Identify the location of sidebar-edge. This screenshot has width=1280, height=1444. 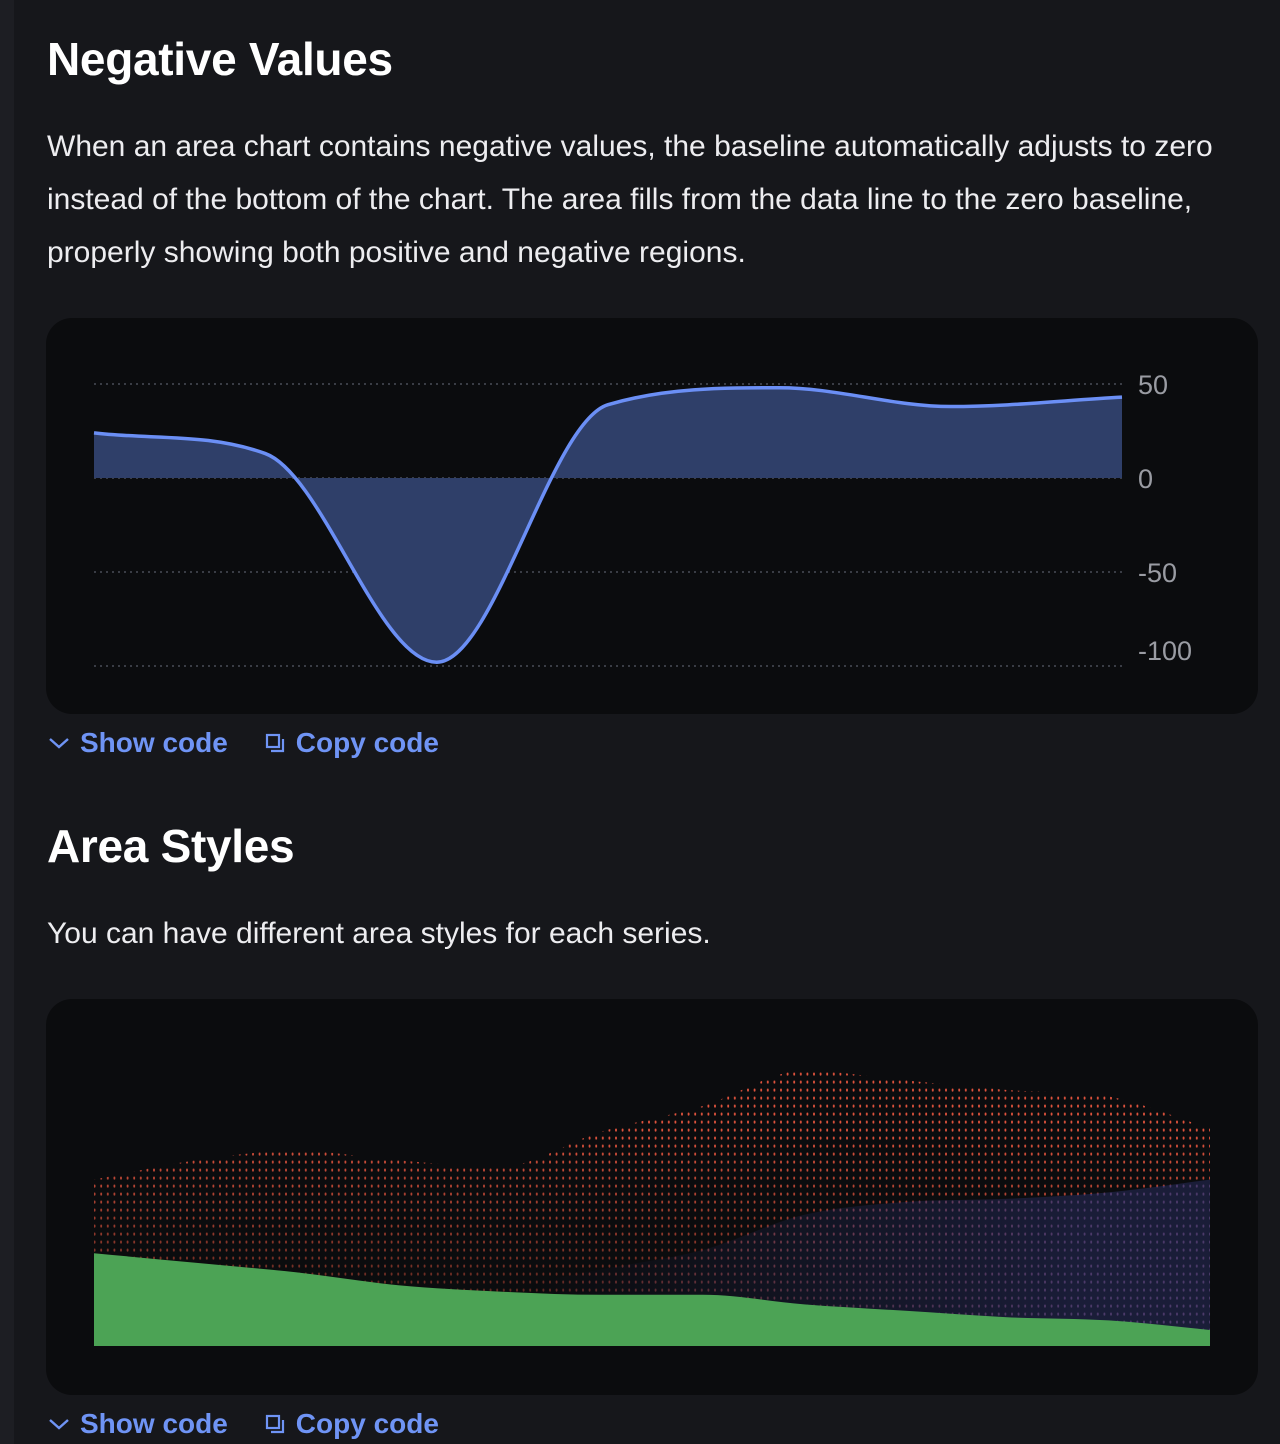
(7, 722).